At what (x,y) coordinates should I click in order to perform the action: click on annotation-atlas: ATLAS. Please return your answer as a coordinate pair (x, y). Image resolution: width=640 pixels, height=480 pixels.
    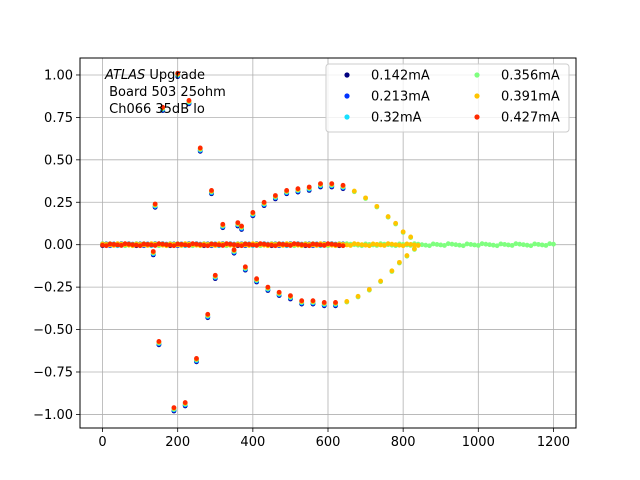
    Looking at the image, I should click on (124, 75).